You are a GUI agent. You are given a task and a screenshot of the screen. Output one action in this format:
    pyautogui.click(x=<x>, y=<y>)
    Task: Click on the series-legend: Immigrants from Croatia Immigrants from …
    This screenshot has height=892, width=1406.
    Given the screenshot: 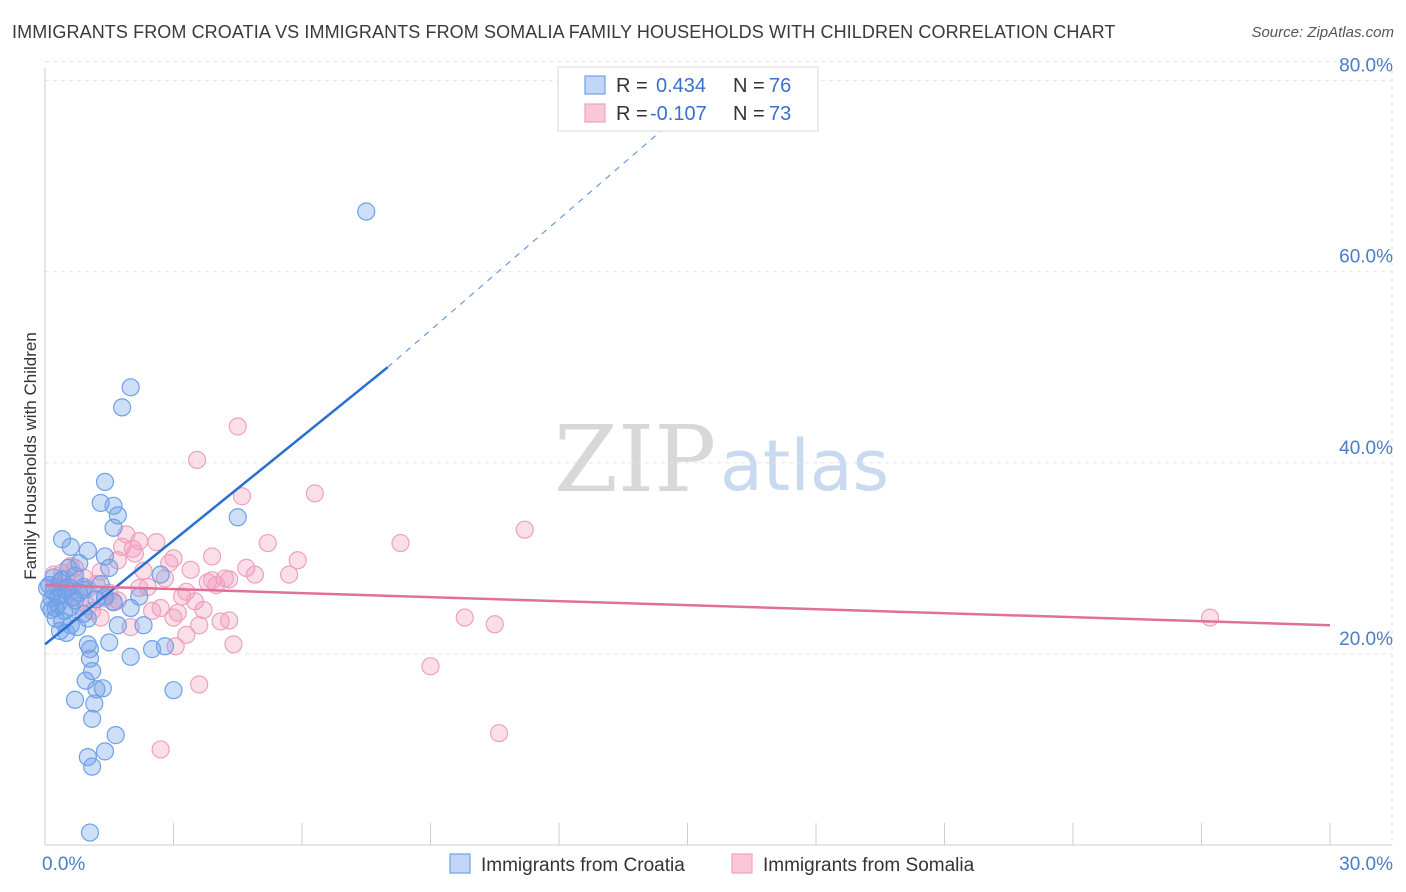 What is the action you would take?
    pyautogui.click(x=712, y=864)
    